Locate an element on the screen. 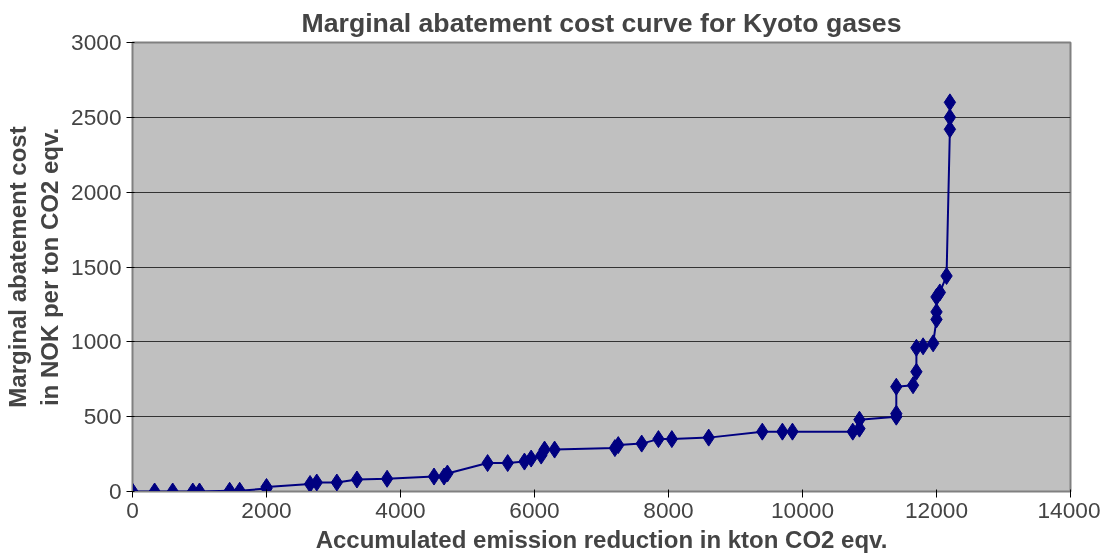  y-tick-label: 2500 is located at coordinates (96, 116).